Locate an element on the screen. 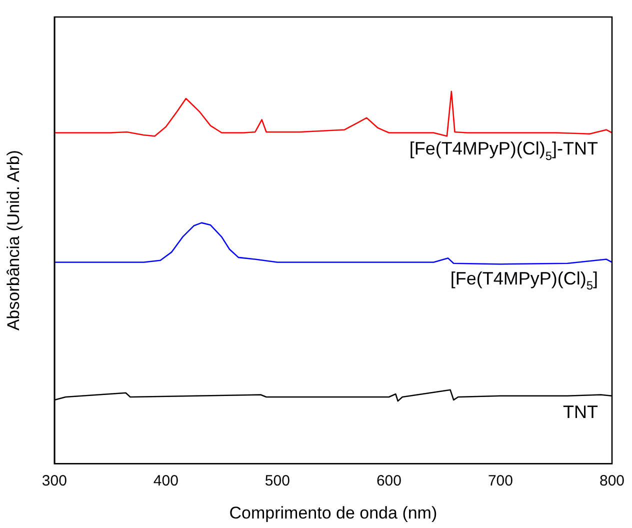 The image size is (632, 528). y-axis-title: Absorbância (Unid. Arb) is located at coordinates (13, 240).